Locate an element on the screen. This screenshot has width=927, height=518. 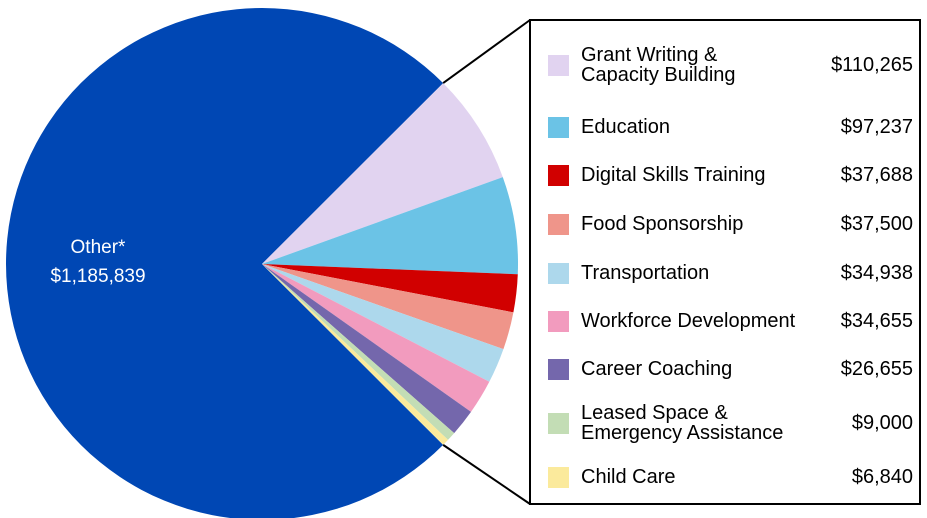
pie-slice-education is located at coordinates (390, 226).